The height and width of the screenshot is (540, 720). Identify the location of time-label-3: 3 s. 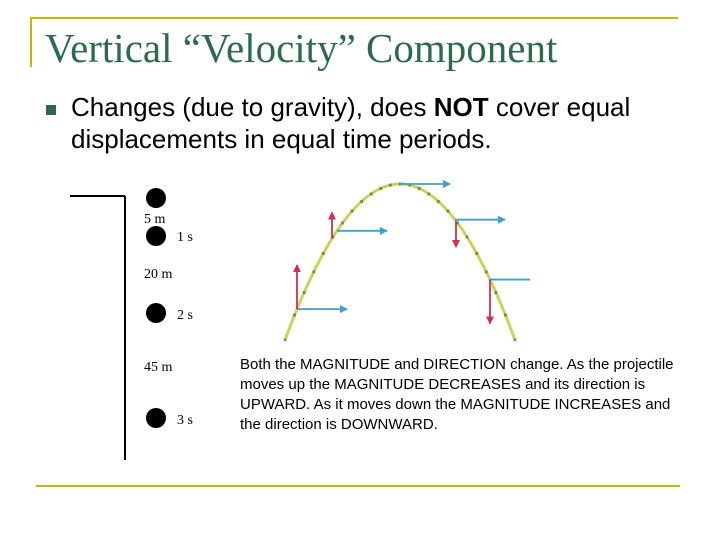
(185, 420).